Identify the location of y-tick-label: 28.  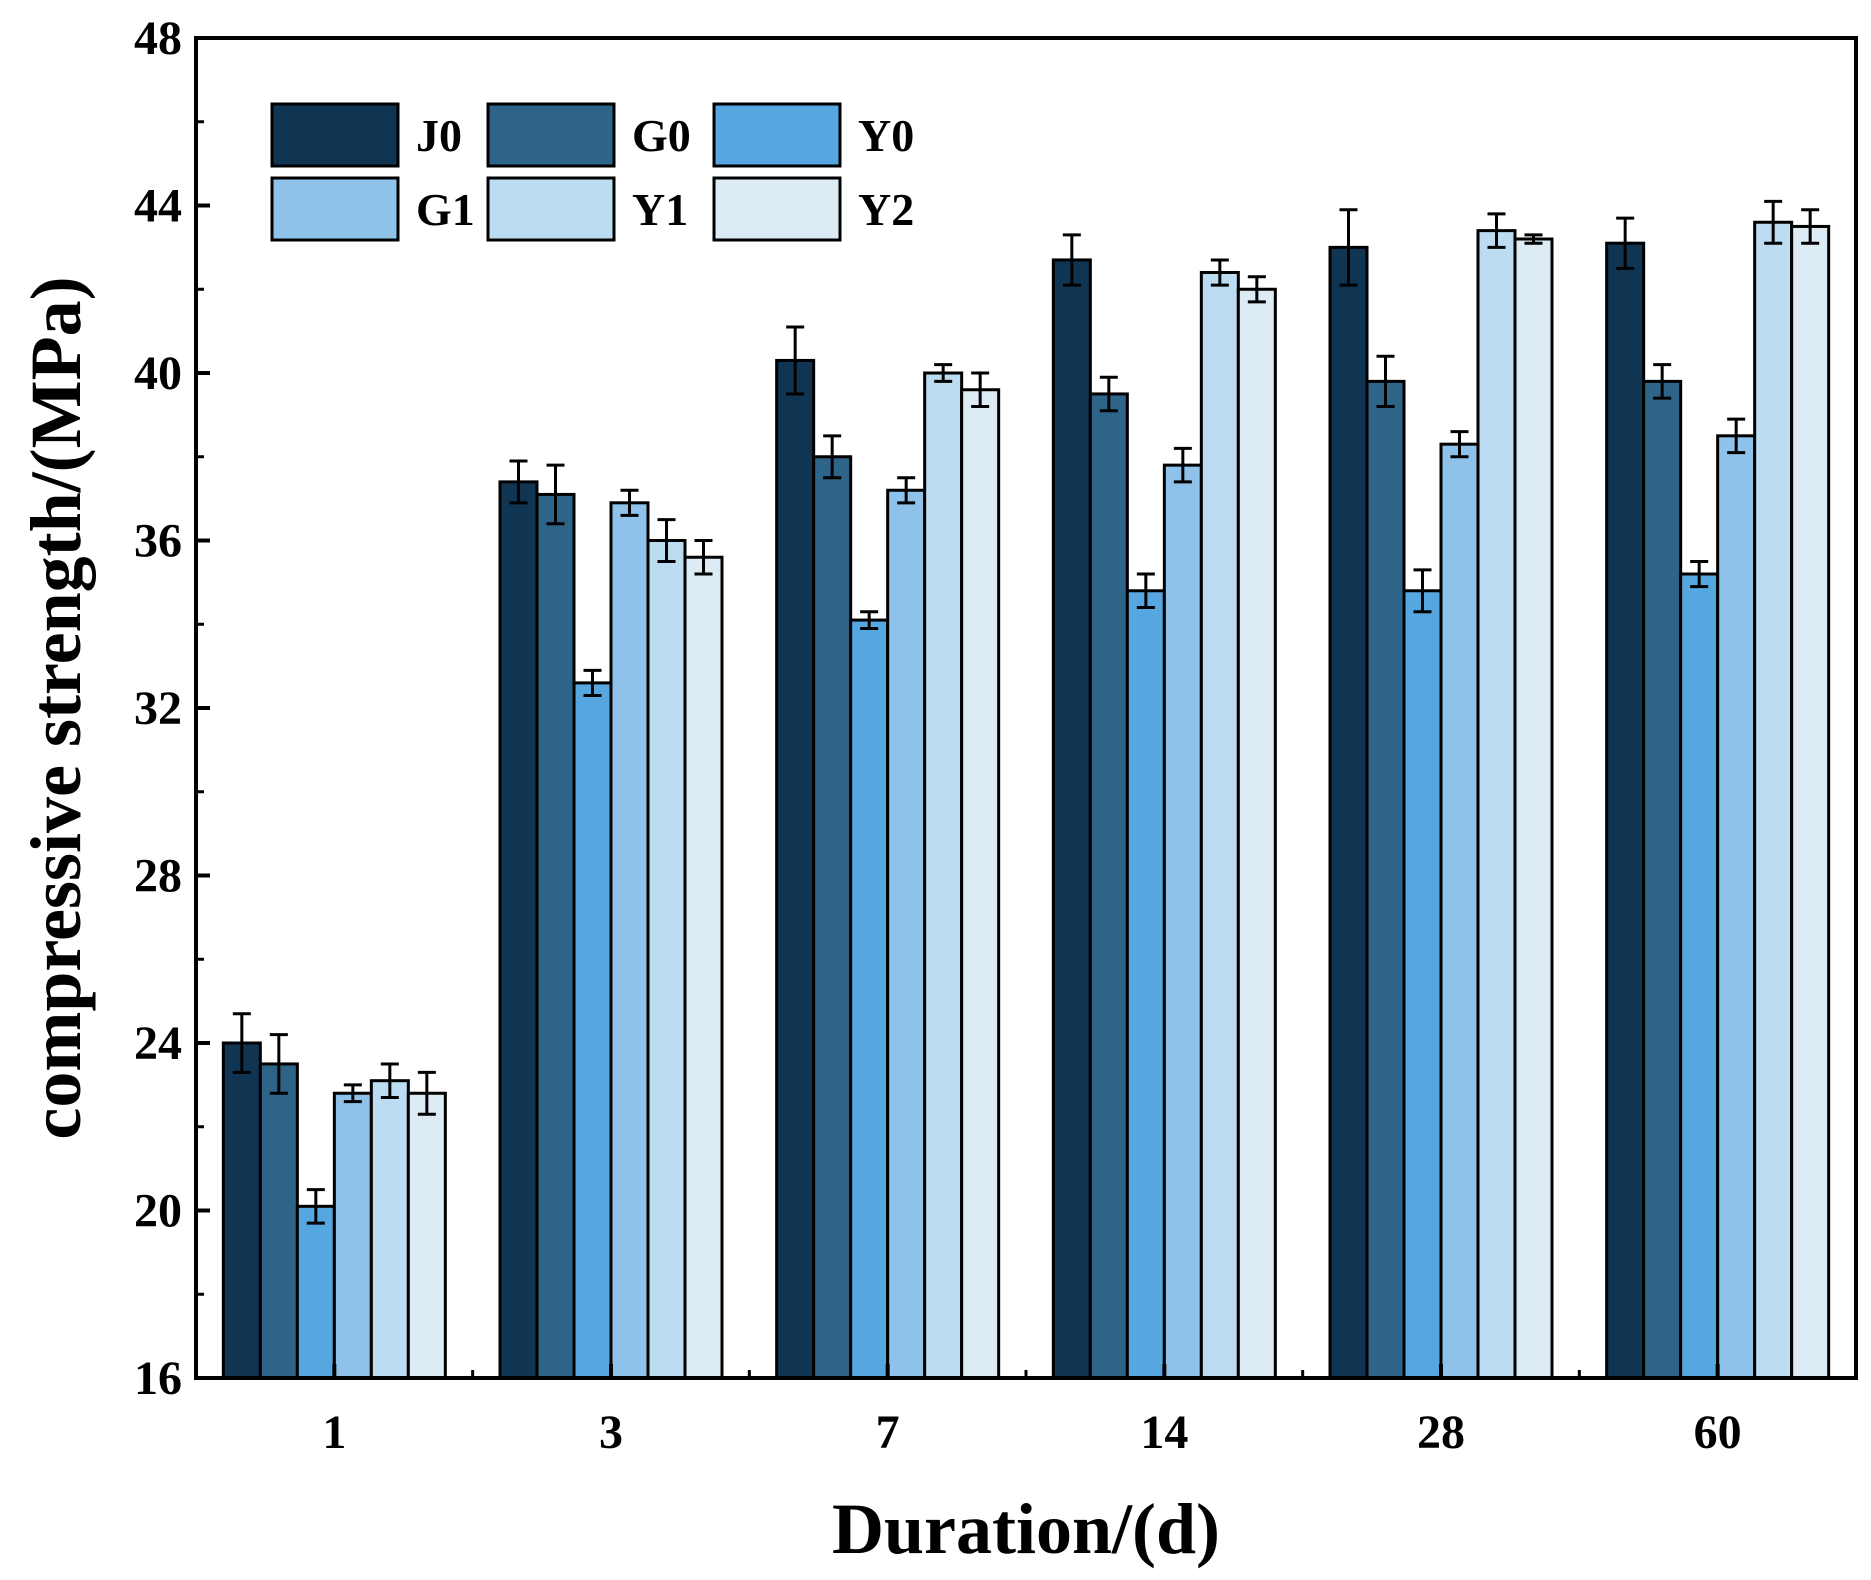
(158, 876).